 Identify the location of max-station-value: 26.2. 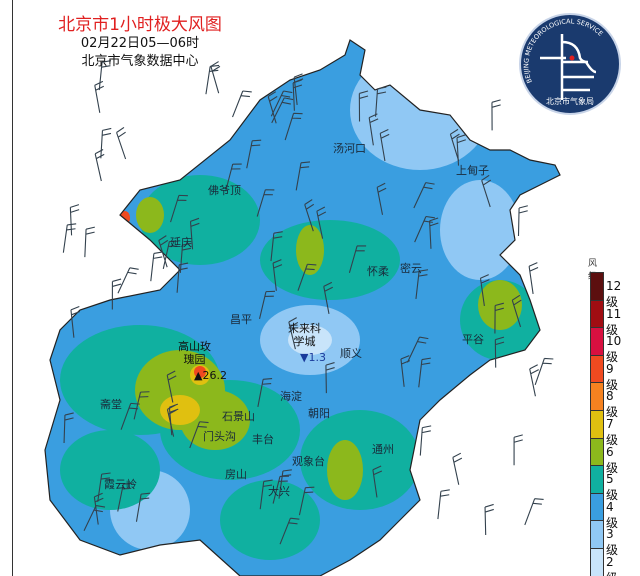
(214, 375).